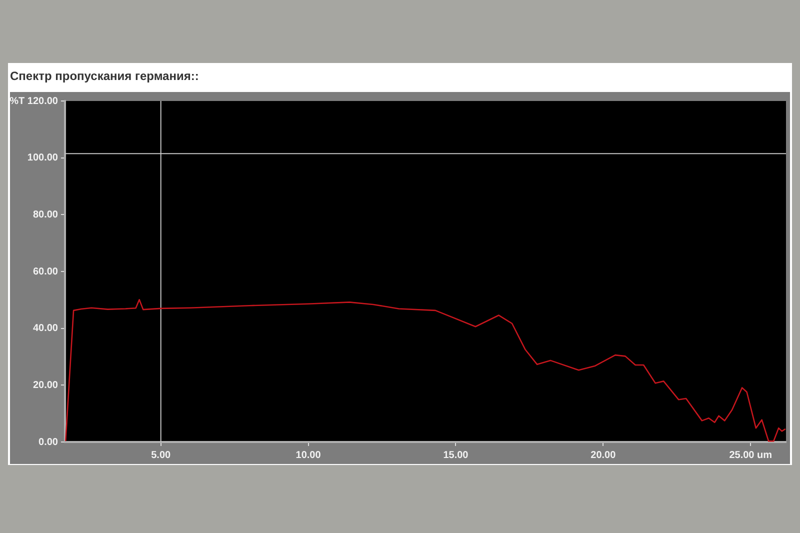 The width and height of the screenshot is (800, 533). What do you see at coordinates (42, 158) in the screenshot?
I see `y-tick-label: 100.00` at bounding box center [42, 158].